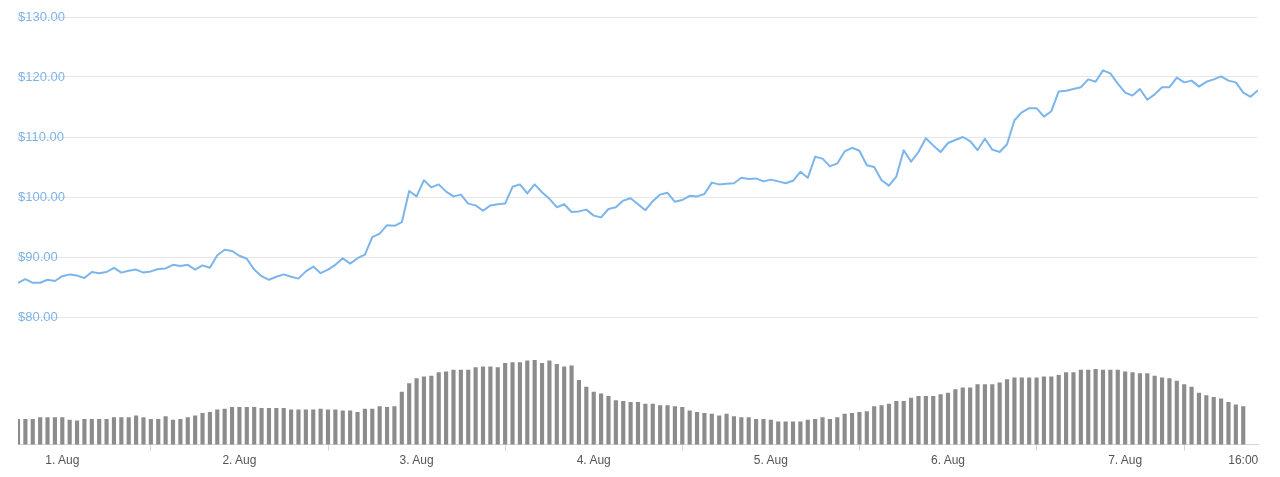  I want to click on x-tick-label: 5. Aug, so click(770, 460).